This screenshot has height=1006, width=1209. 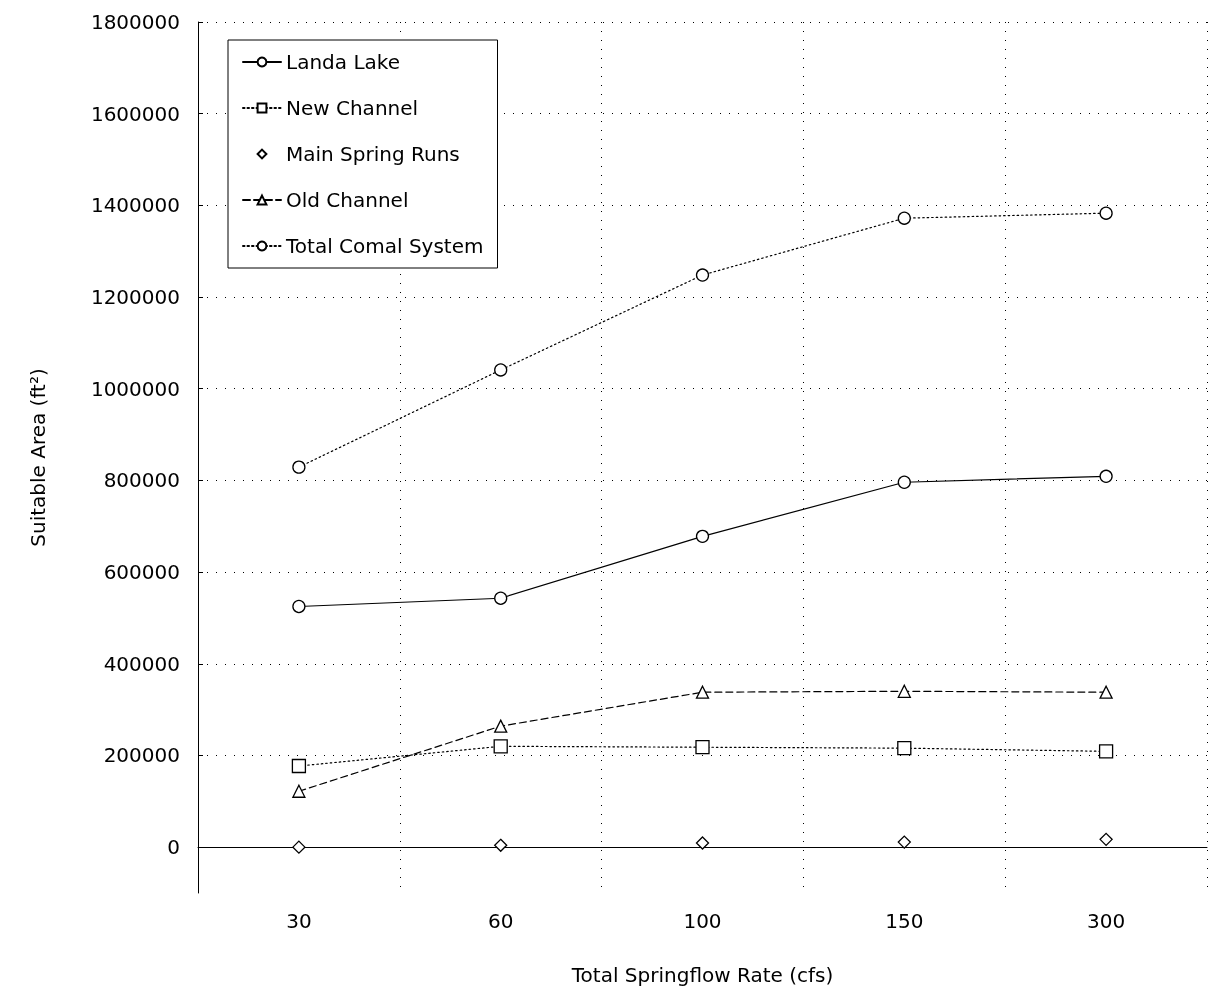 What do you see at coordinates (299, 921) in the screenshot?
I see `x-tick-label: 30` at bounding box center [299, 921].